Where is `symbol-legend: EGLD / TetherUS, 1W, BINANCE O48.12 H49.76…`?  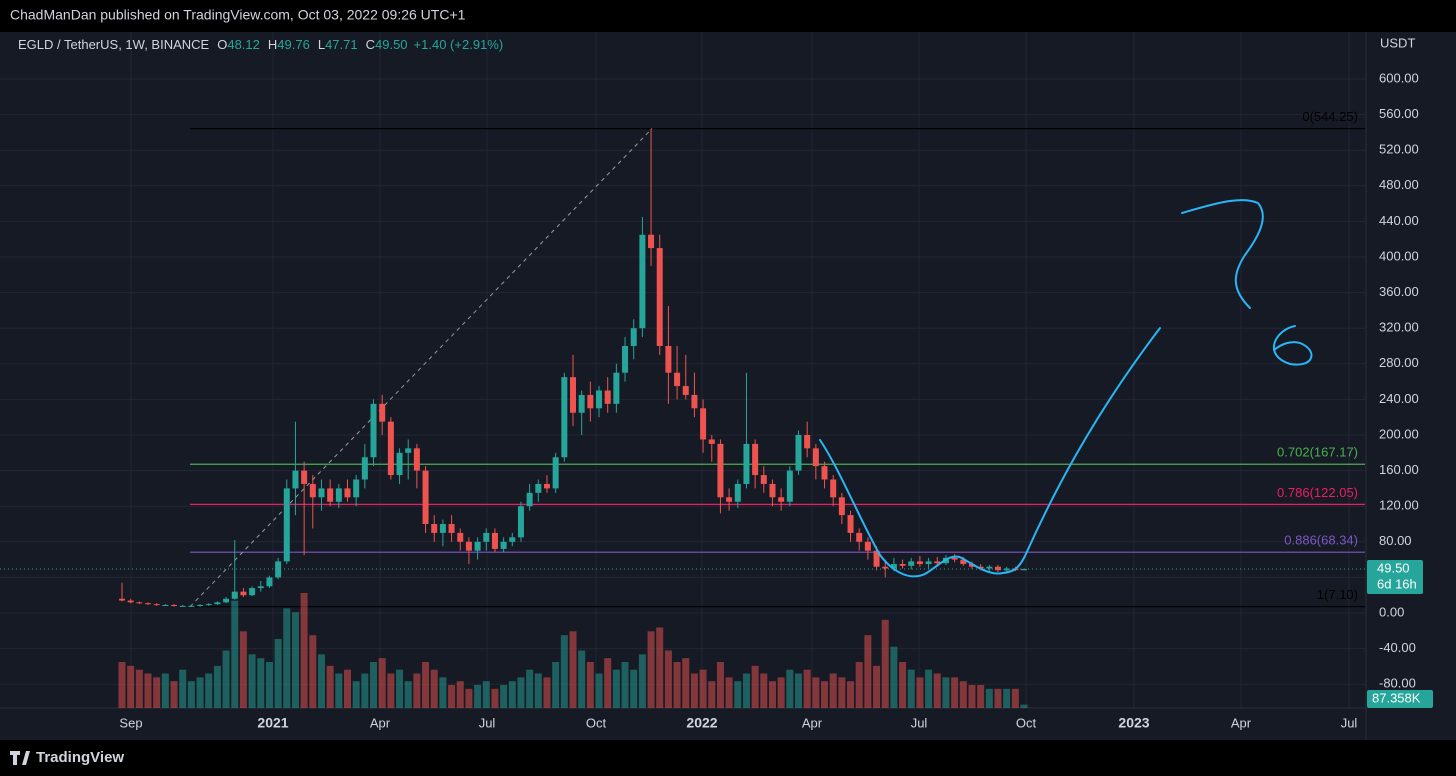 symbol-legend: EGLD / TetherUS, 1W, BINANCE O48.12 H49.76… is located at coordinates (260, 44).